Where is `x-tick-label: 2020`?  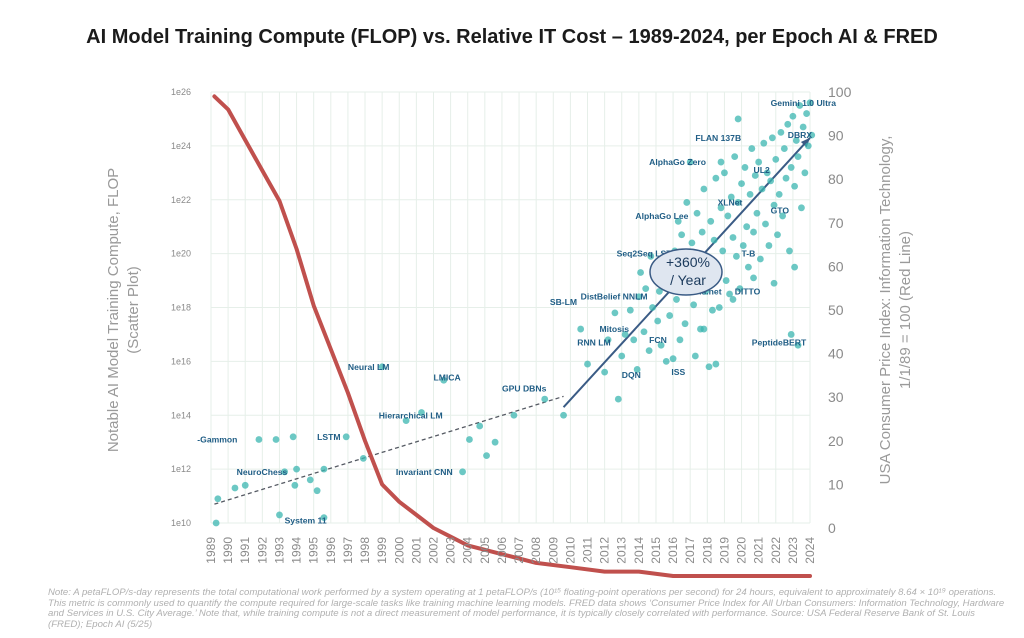
x-tick-label: 2020 is located at coordinates (742, 550).